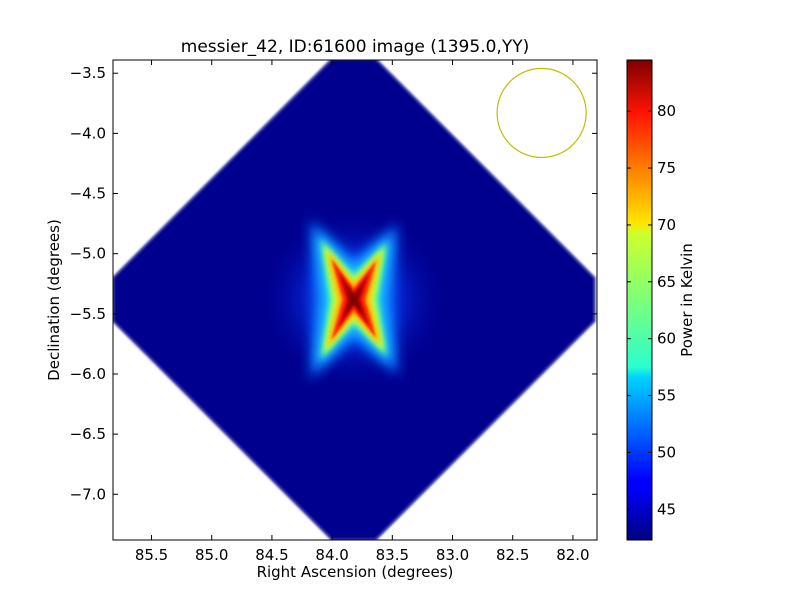 Image resolution: width=800 pixels, height=600 pixels. I want to click on colorbar-tick-label: 60, so click(666, 339).